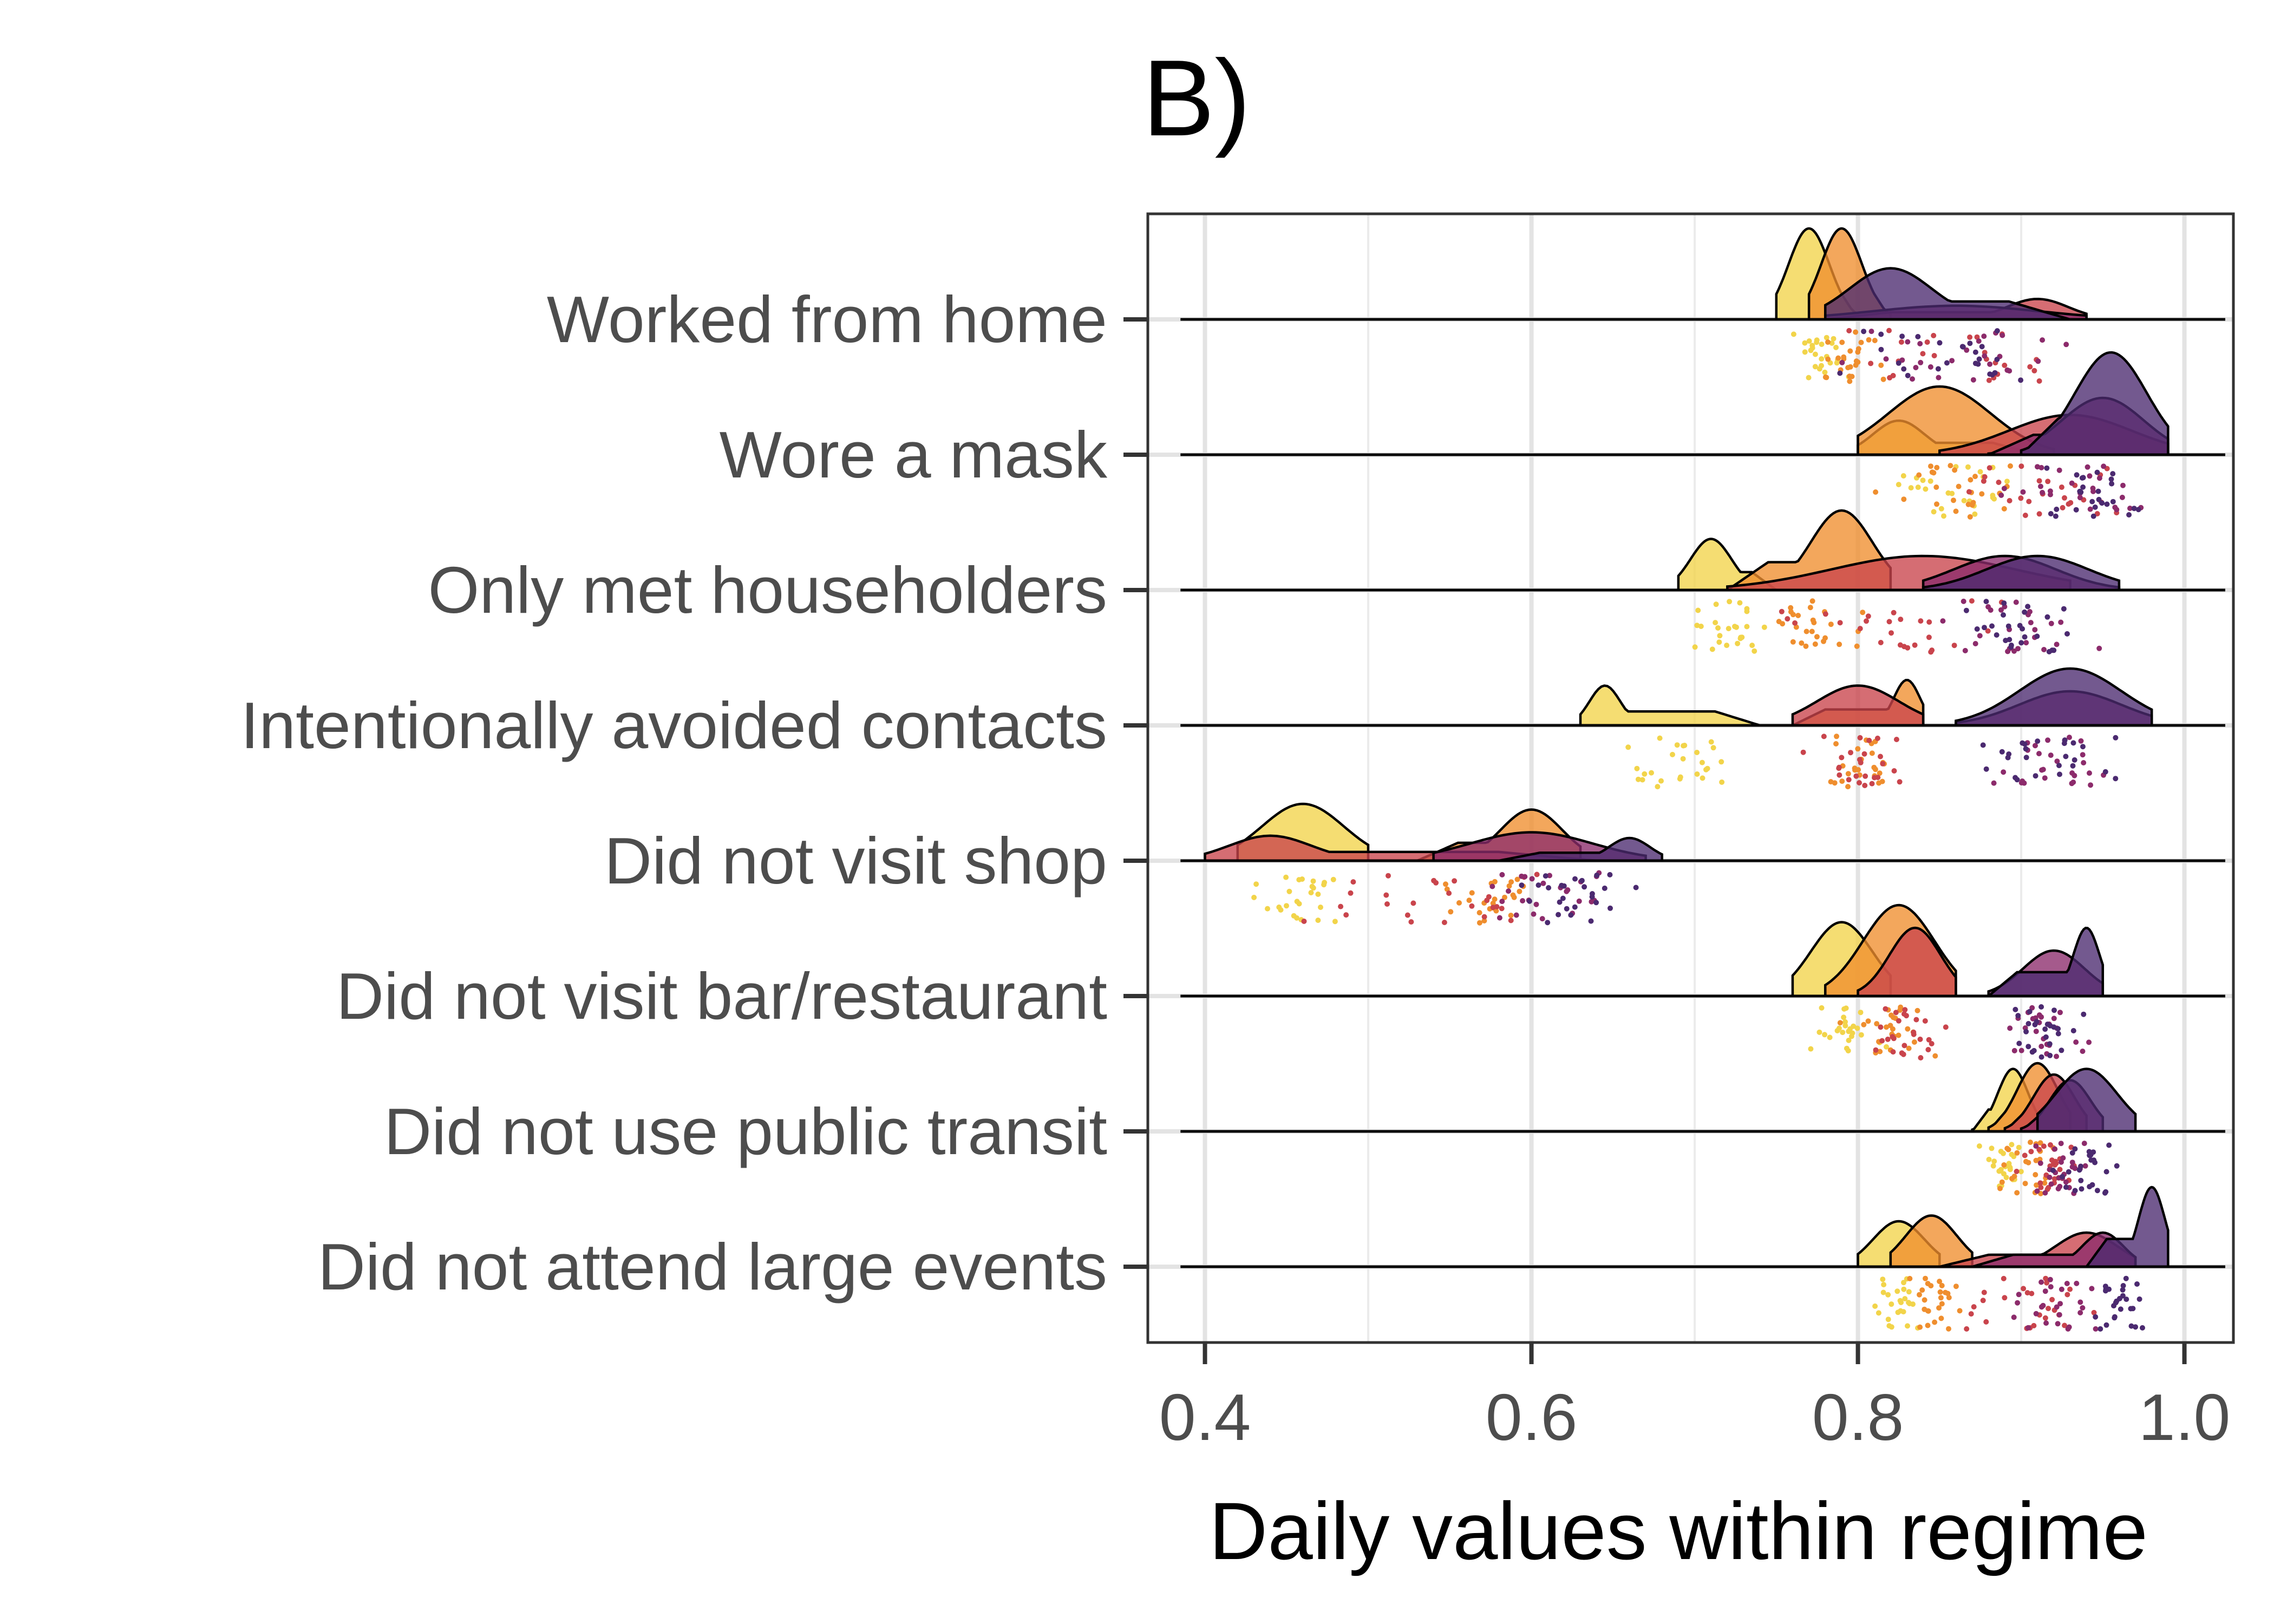 The image size is (2274, 1624). Describe the element at coordinates (1858, 1417) in the screenshot. I see `x-tick-label: 0.8` at that location.